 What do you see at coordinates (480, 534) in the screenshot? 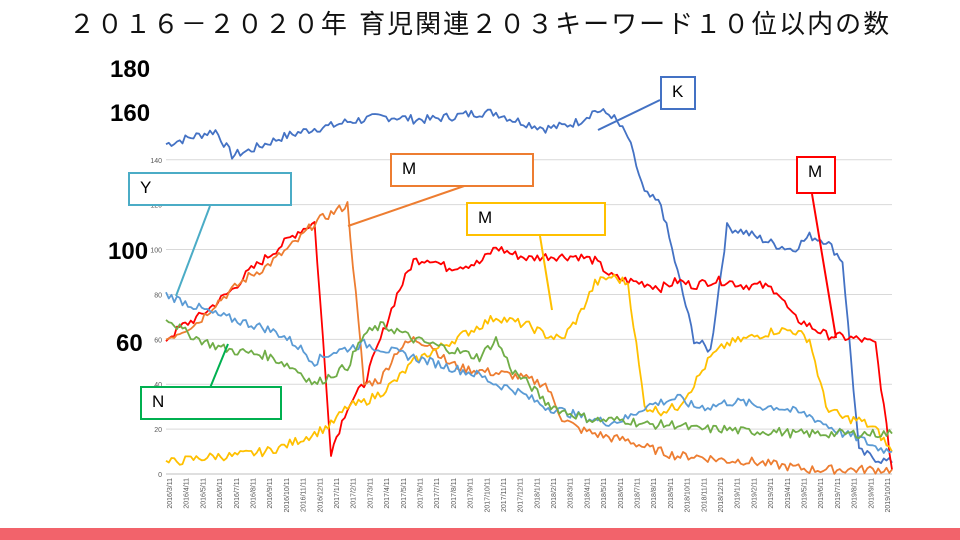
I see `footer-bar` at bounding box center [480, 534].